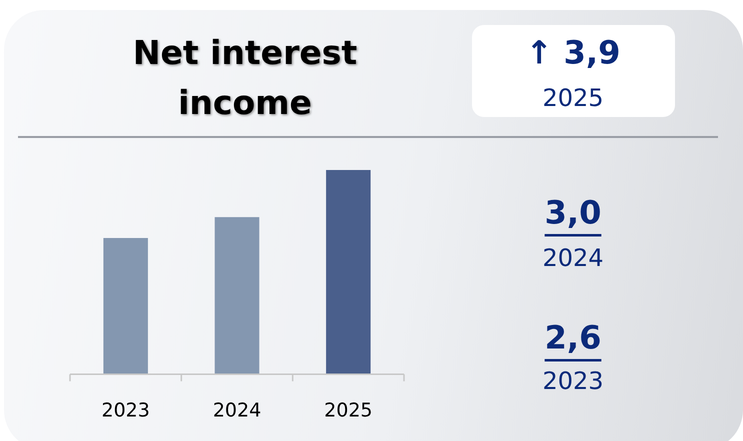 This screenshot has height=441, width=743. What do you see at coordinates (573, 52) in the screenshot?
I see `text: ↑ 3,9` at bounding box center [573, 52].